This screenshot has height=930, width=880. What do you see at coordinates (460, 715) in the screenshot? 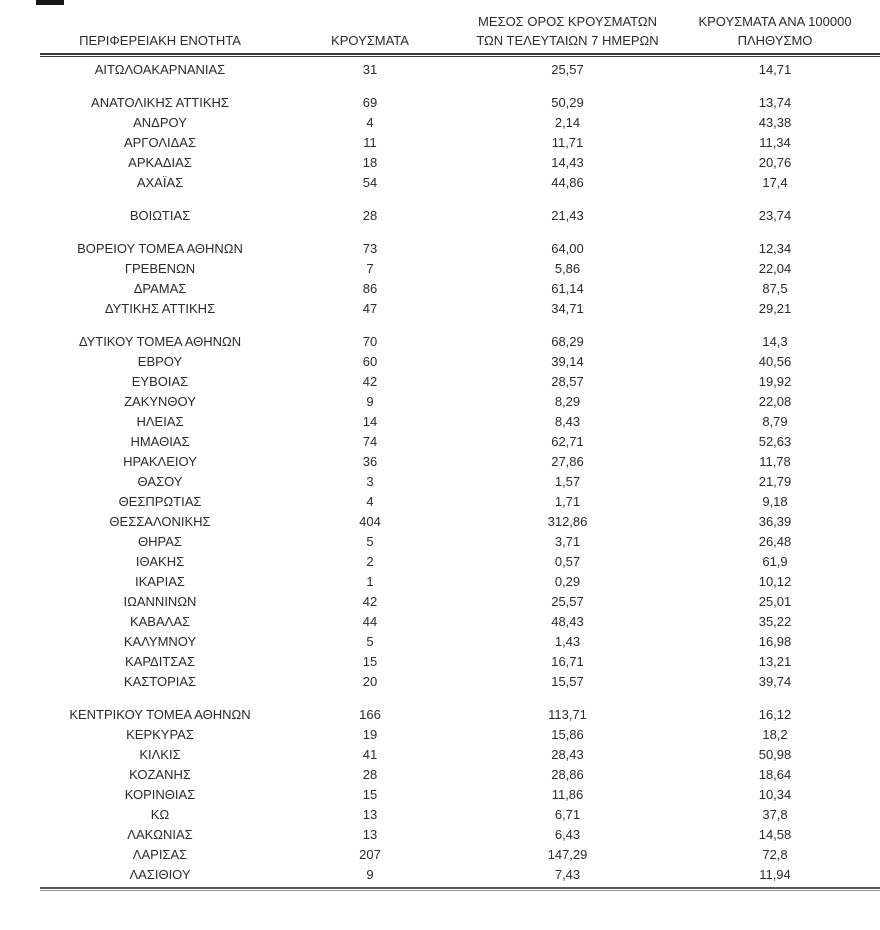
I see `table-row: ΚΕΝΤΡΙΚΟΥ ΤΟΜΕΑ ΑΘΗΝΩΝ 166 113,71 16,12` at bounding box center [460, 715].